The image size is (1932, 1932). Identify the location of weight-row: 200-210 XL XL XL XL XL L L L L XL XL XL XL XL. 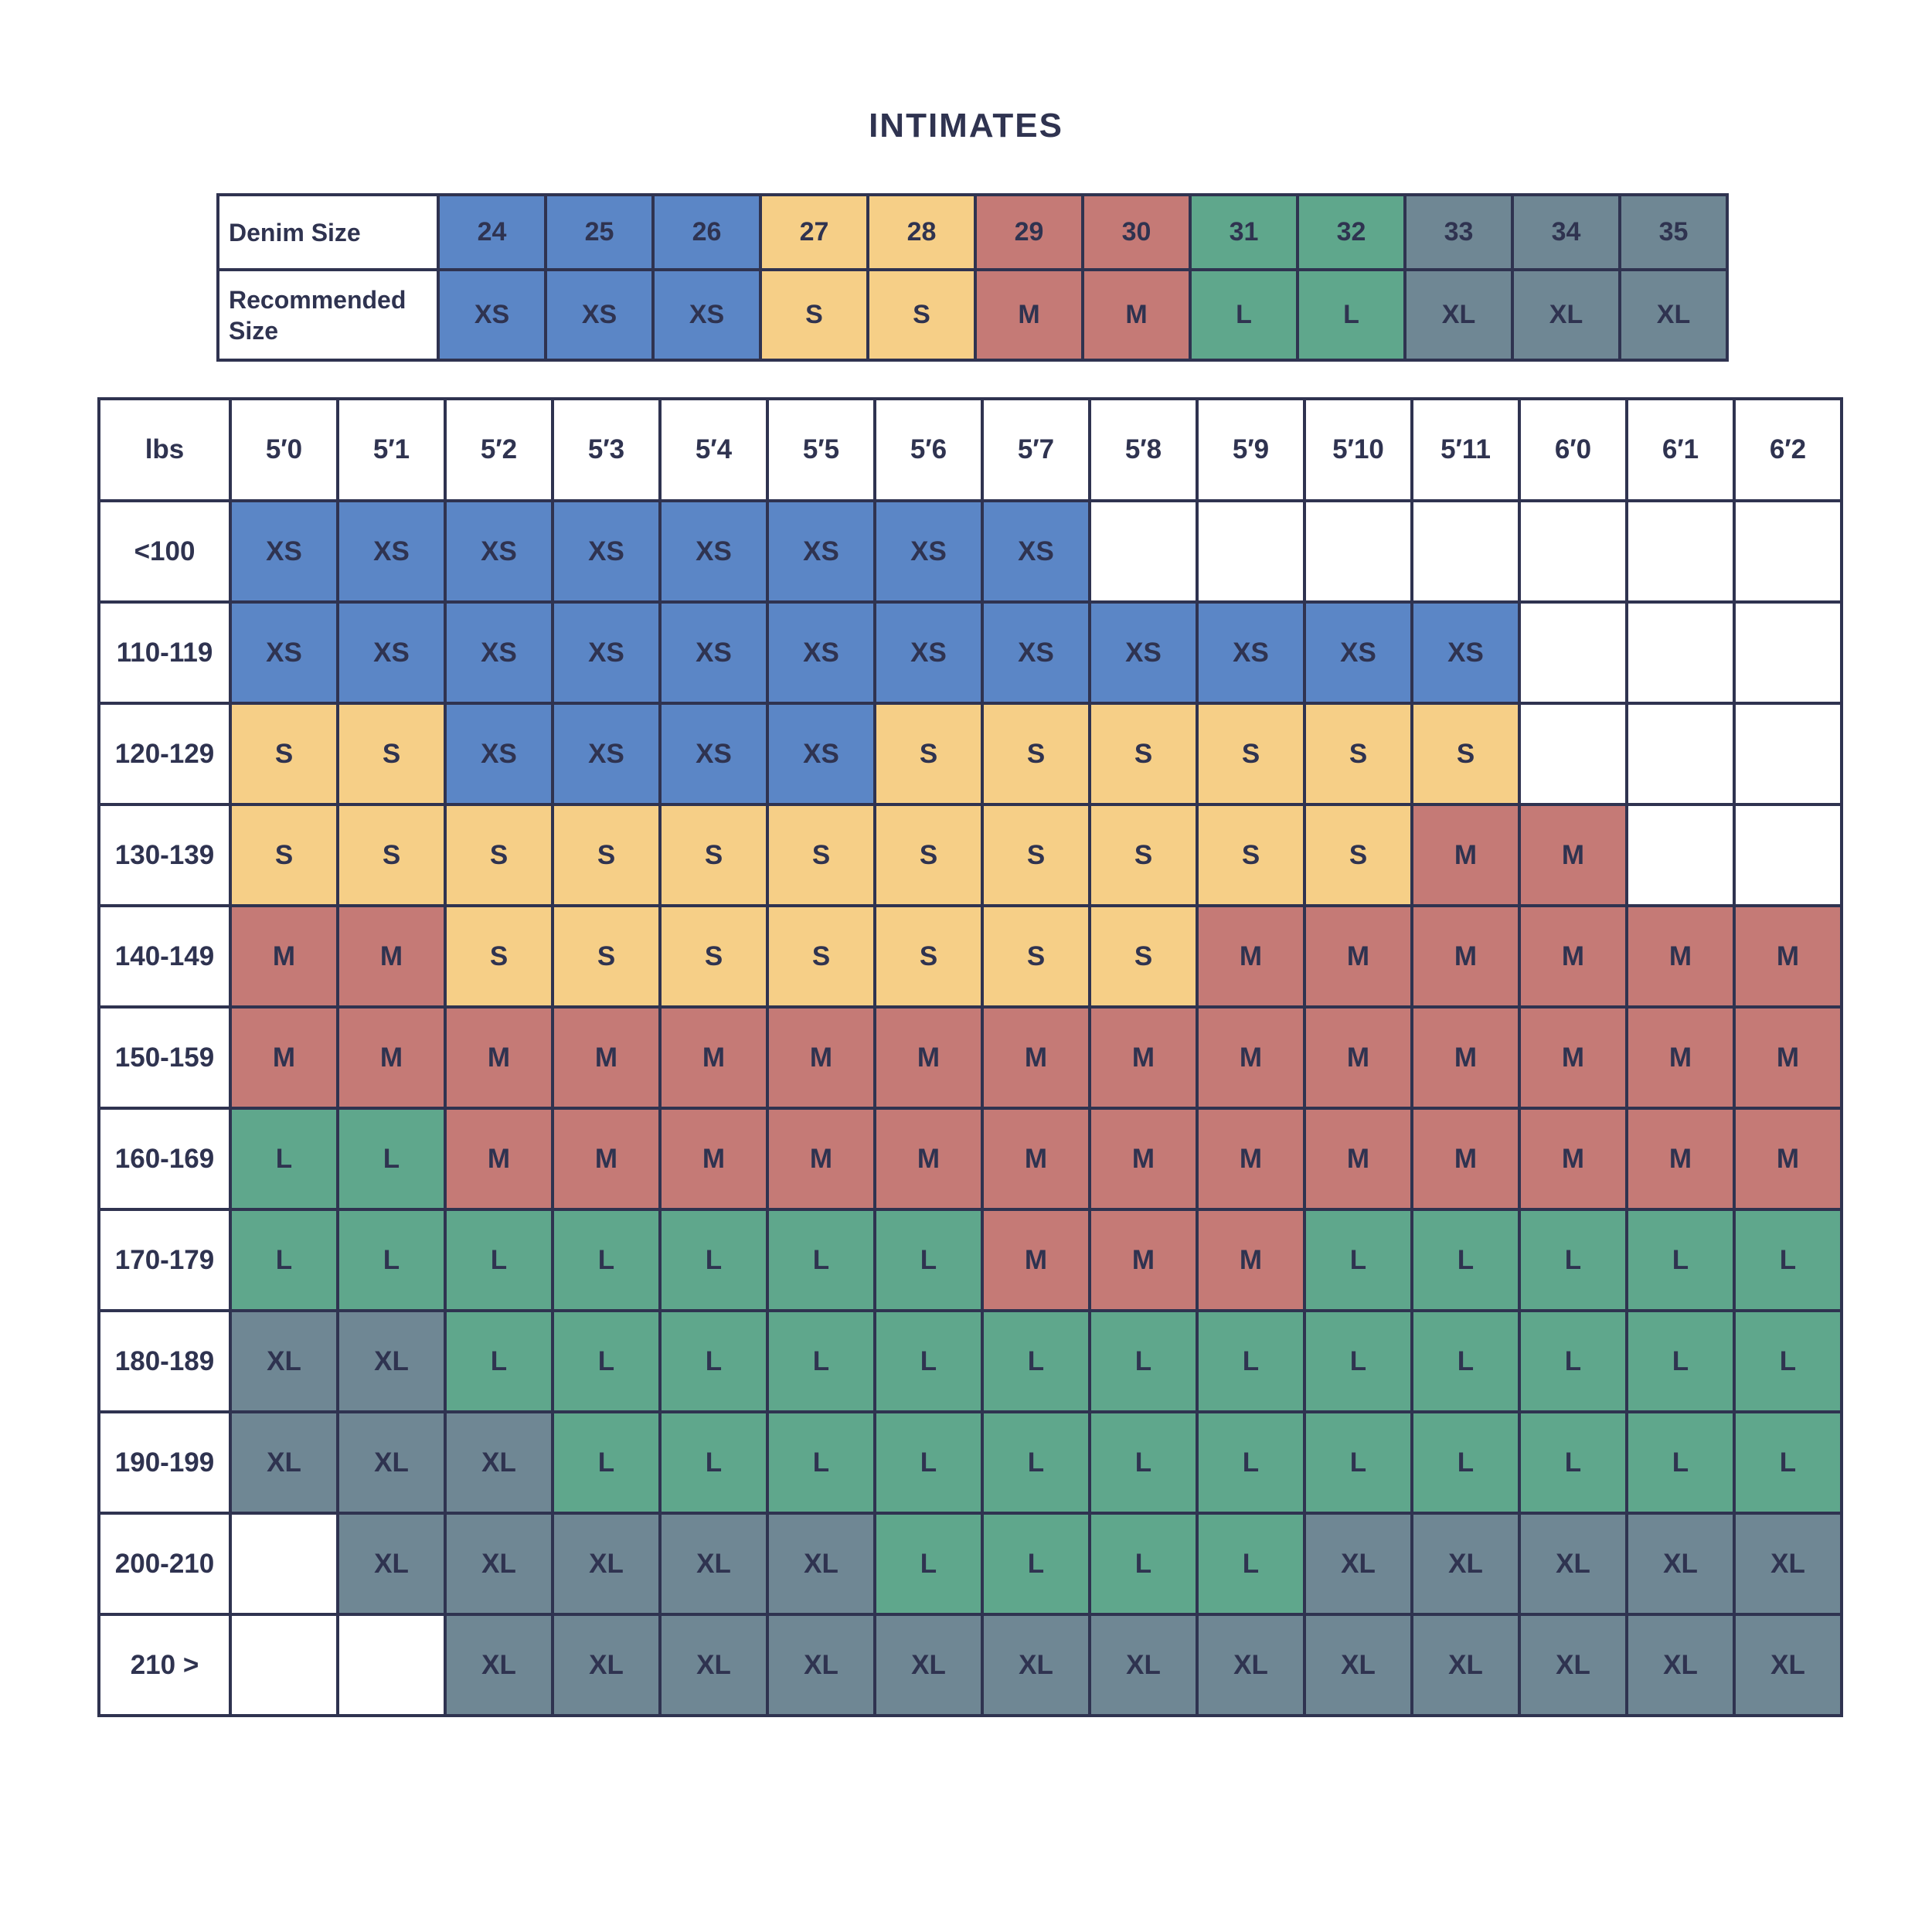
(970, 1564).